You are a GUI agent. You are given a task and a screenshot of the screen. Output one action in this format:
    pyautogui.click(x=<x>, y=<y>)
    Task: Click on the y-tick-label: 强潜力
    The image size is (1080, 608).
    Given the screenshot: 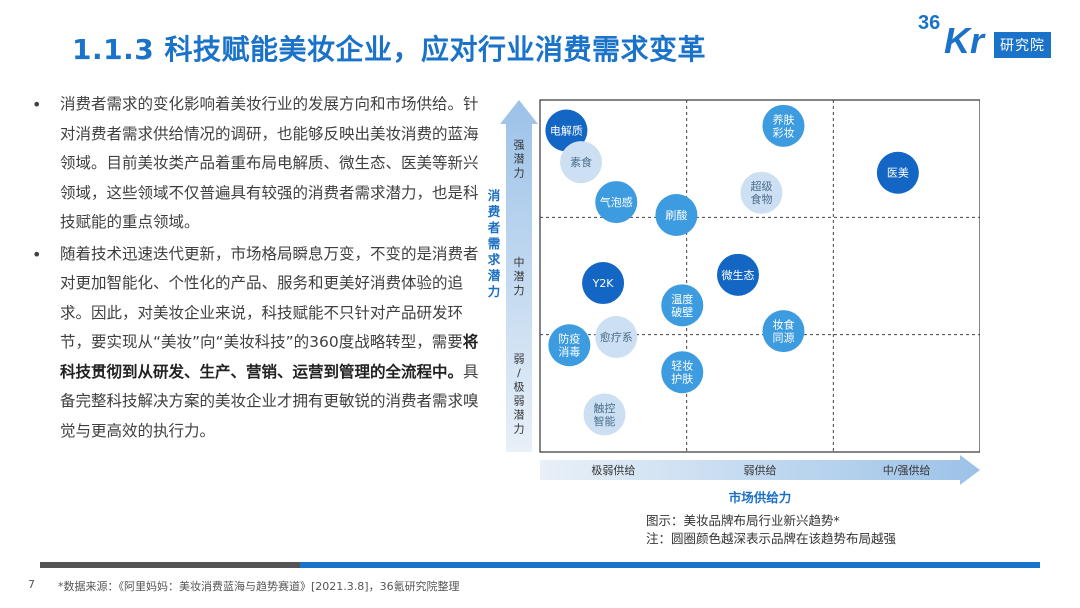 What is the action you would take?
    pyautogui.click(x=519, y=159)
    